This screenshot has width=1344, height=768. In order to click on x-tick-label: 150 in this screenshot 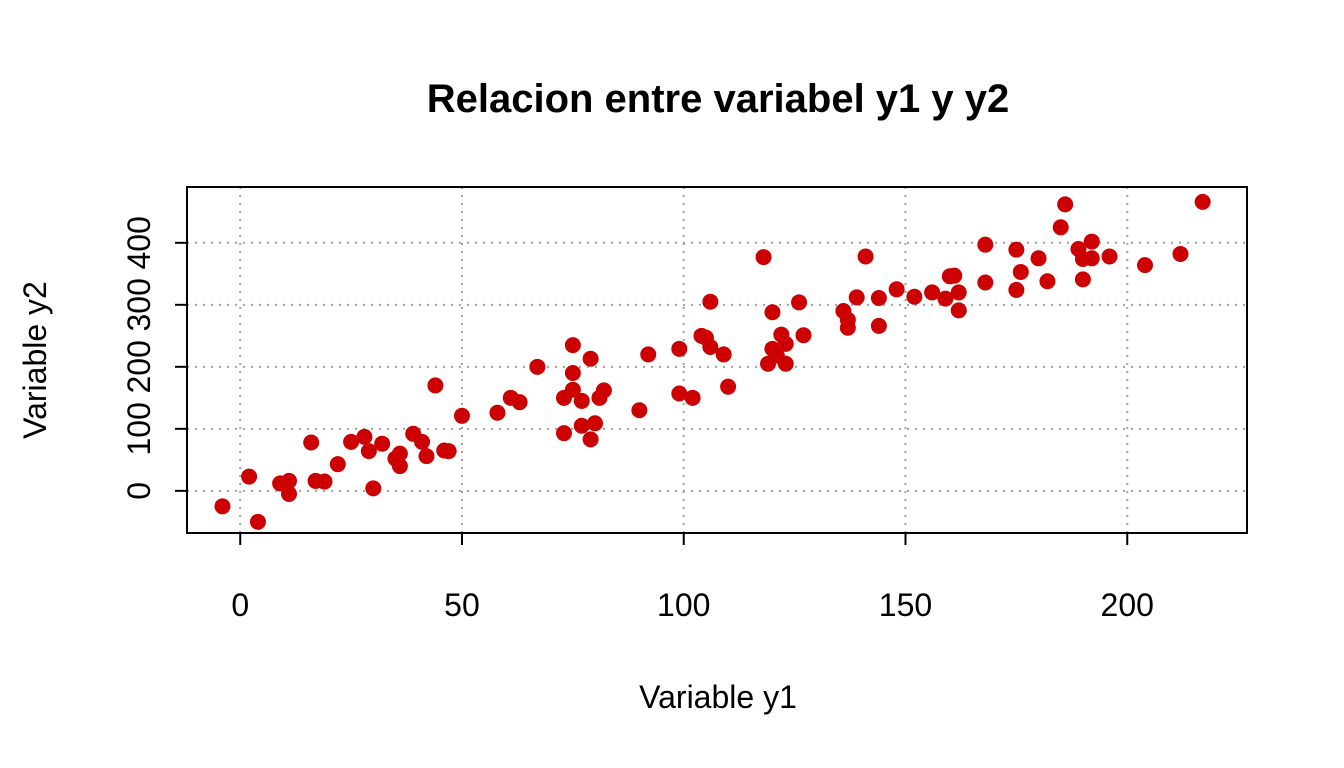, I will do `click(905, 605)`.